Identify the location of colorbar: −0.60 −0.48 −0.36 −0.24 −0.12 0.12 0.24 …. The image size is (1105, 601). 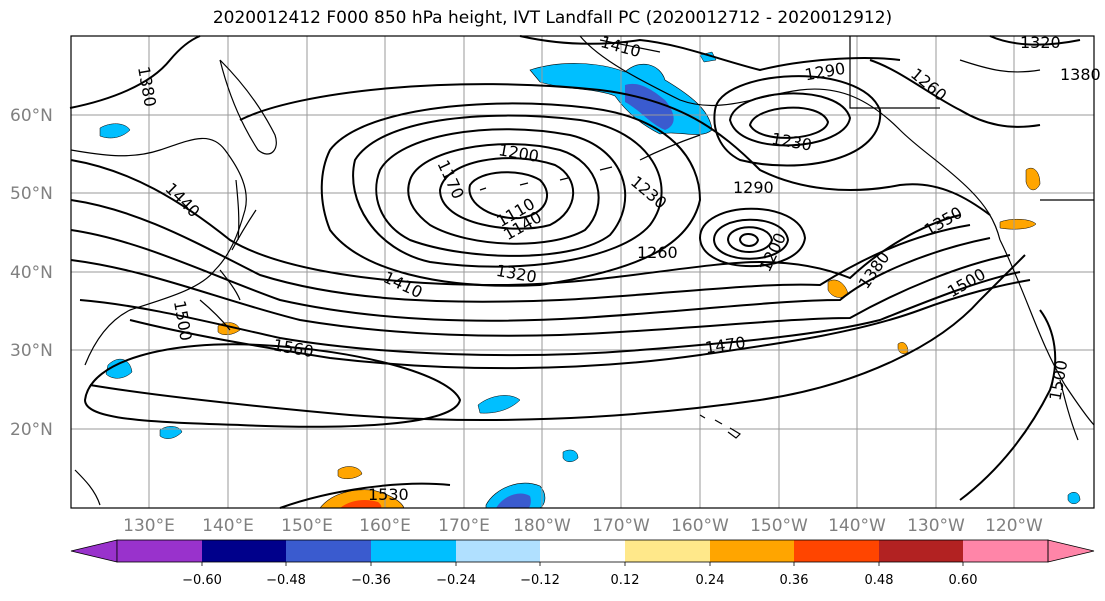
(582, 563).